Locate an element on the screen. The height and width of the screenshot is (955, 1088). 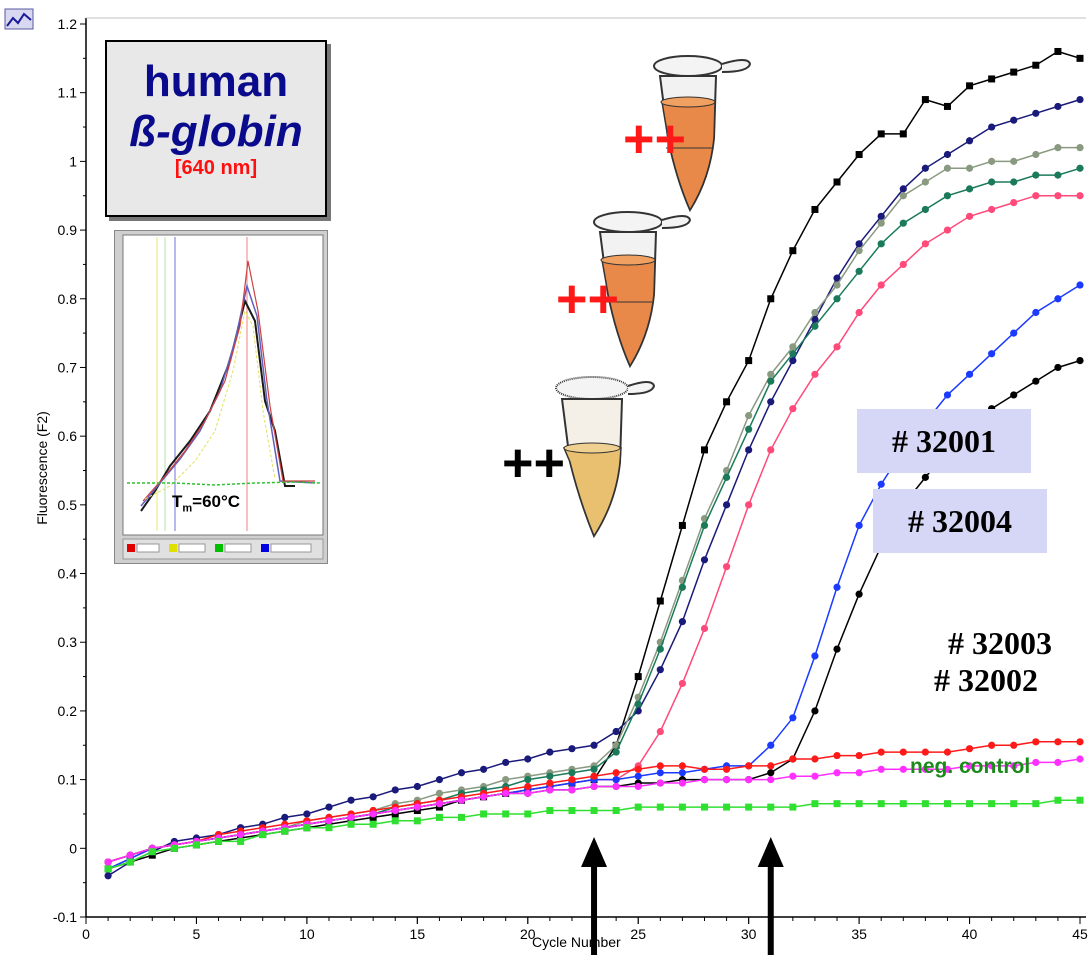
y-tick-label: 0.4 is located at coordinates (68, 574).